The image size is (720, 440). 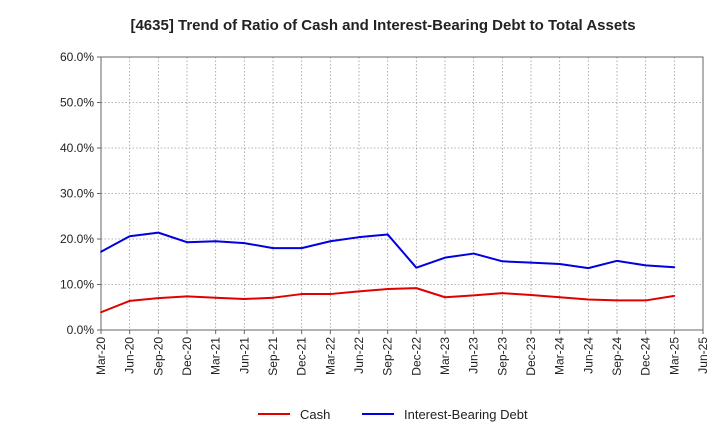 What do you see at coordinates (130, 355) in the screenshot?
I see `x-tick-label: Jun-20` at bounding box center [130, 355].